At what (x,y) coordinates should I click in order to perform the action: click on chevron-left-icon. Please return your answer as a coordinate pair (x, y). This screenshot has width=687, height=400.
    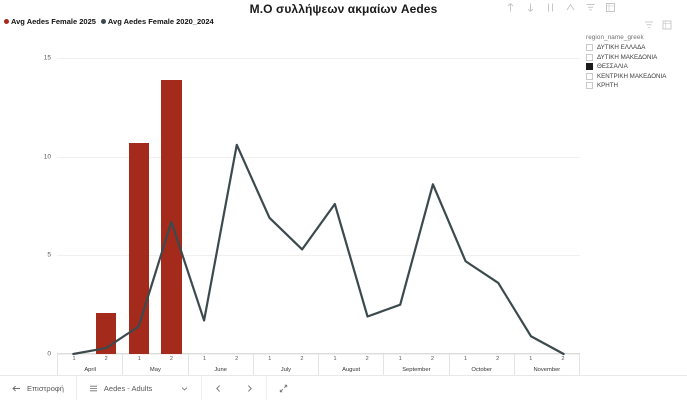
    Looking at the image, I should click on (218, 388).